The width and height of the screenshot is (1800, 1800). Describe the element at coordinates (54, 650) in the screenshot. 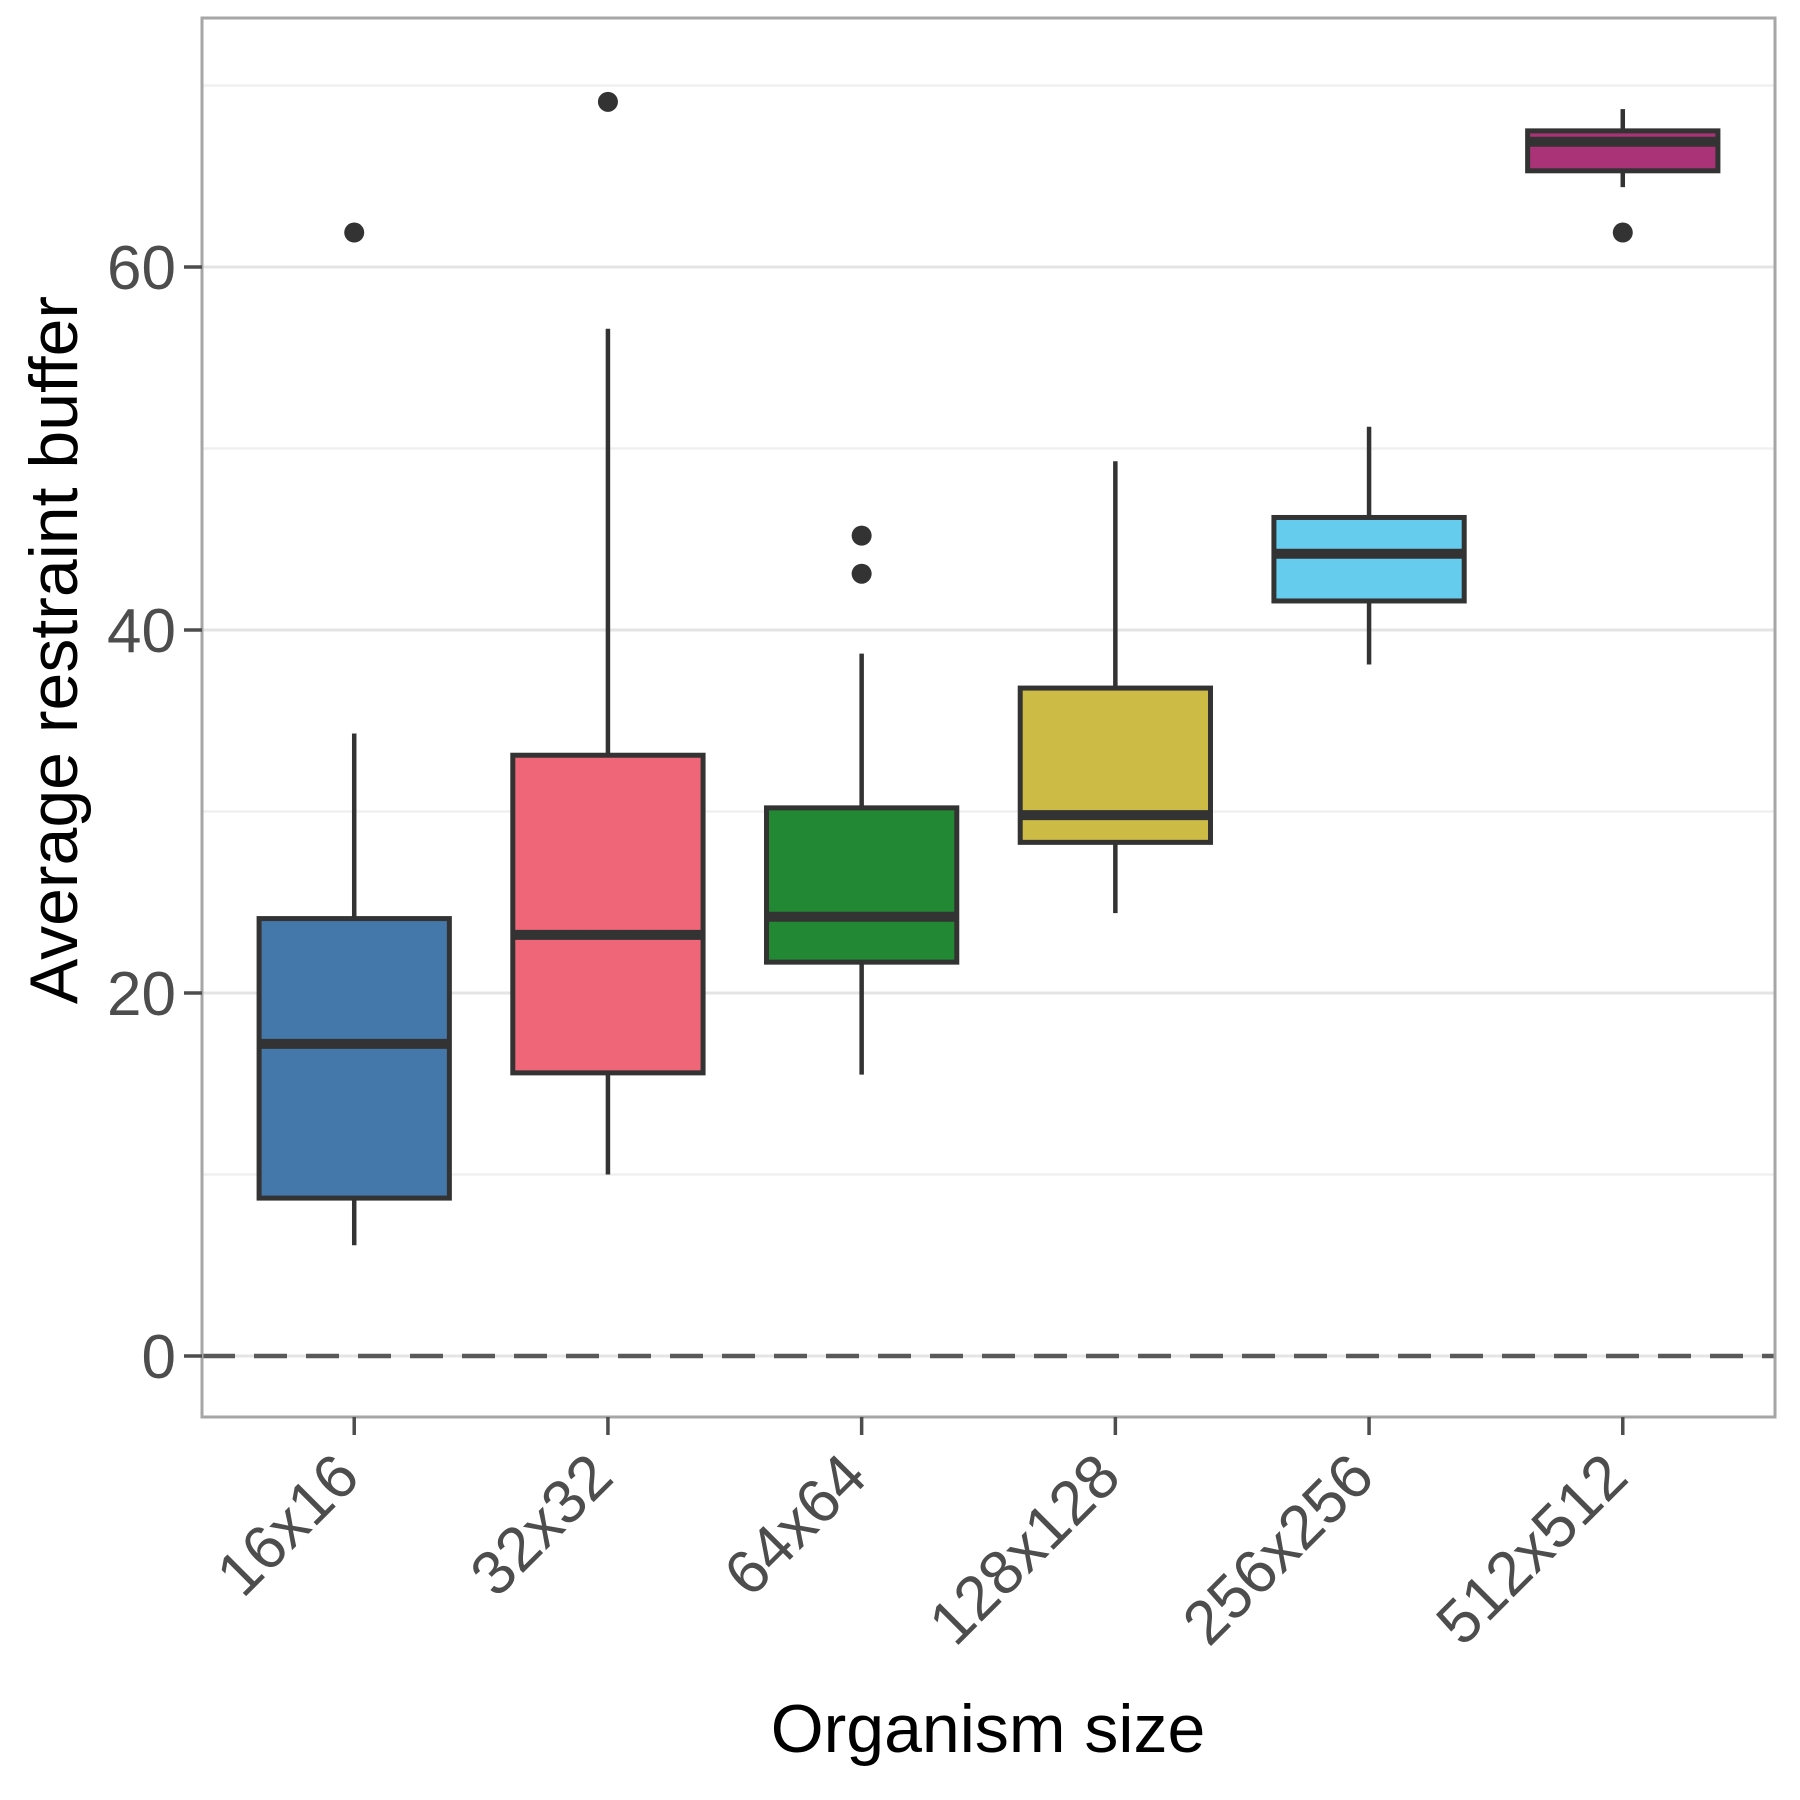

I see `y-axis-title: Average restraint buffer` at that location.